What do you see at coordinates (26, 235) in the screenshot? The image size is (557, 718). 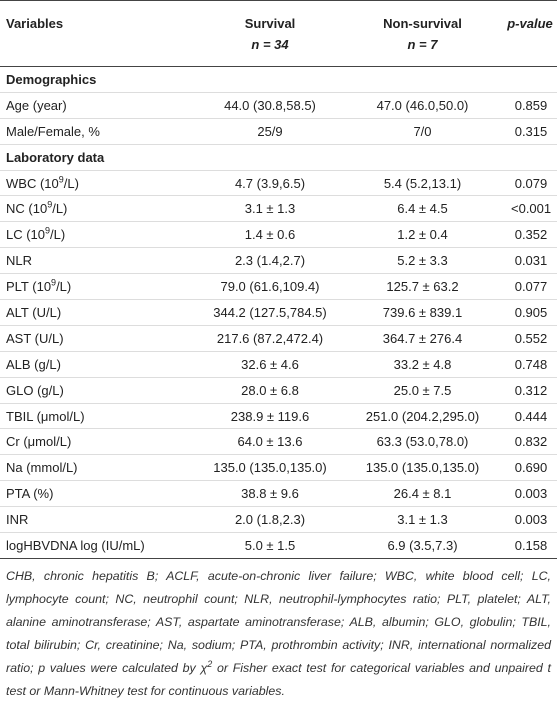 I see `text: LC (10` at bounding box center [26, 235].